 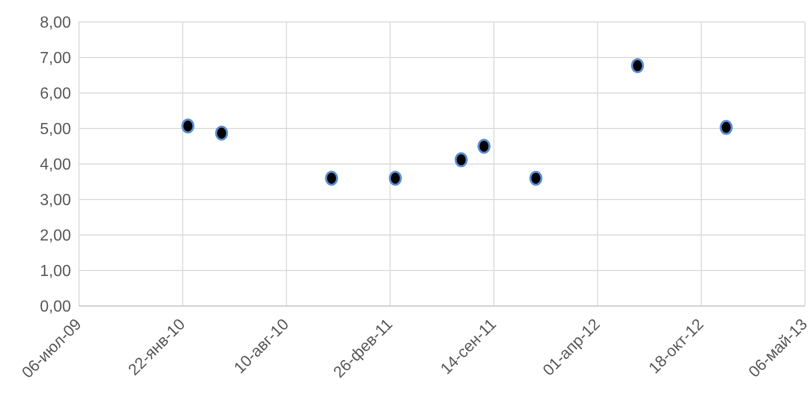 What do you see at coordinates (56, 94) in the screenshot?
I see `y-tick-label: 6,00` at bounding box center [56, 94].